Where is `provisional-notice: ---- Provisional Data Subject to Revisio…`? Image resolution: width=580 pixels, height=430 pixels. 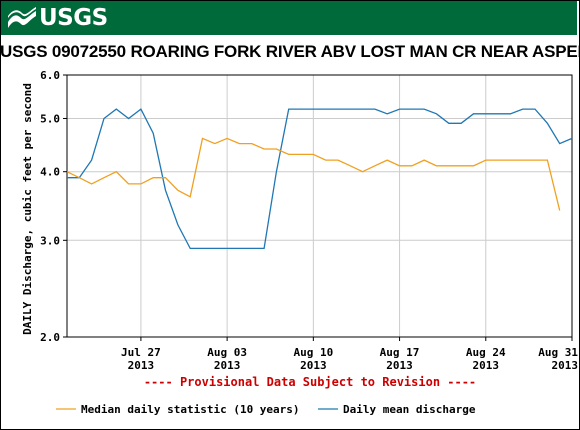 provisional-notice: ---- Provisional Data Subject to Revisio… is located at coordinates (310, 382).